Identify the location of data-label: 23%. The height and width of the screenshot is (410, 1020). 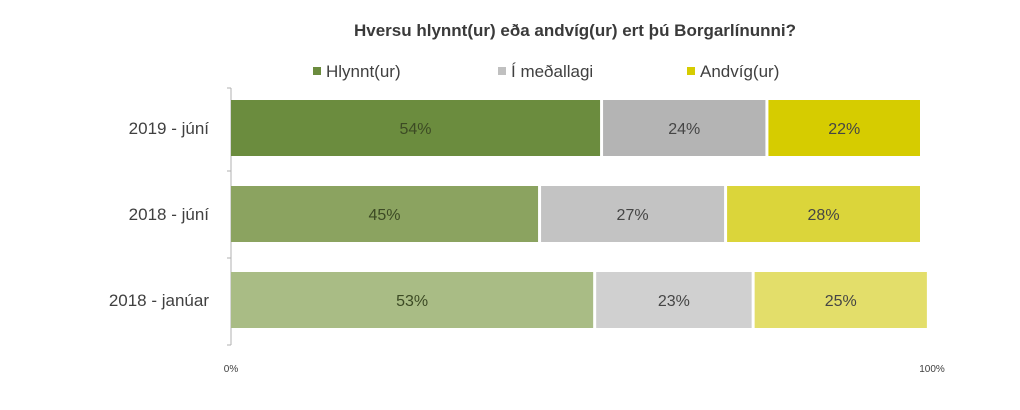
(674, 301).